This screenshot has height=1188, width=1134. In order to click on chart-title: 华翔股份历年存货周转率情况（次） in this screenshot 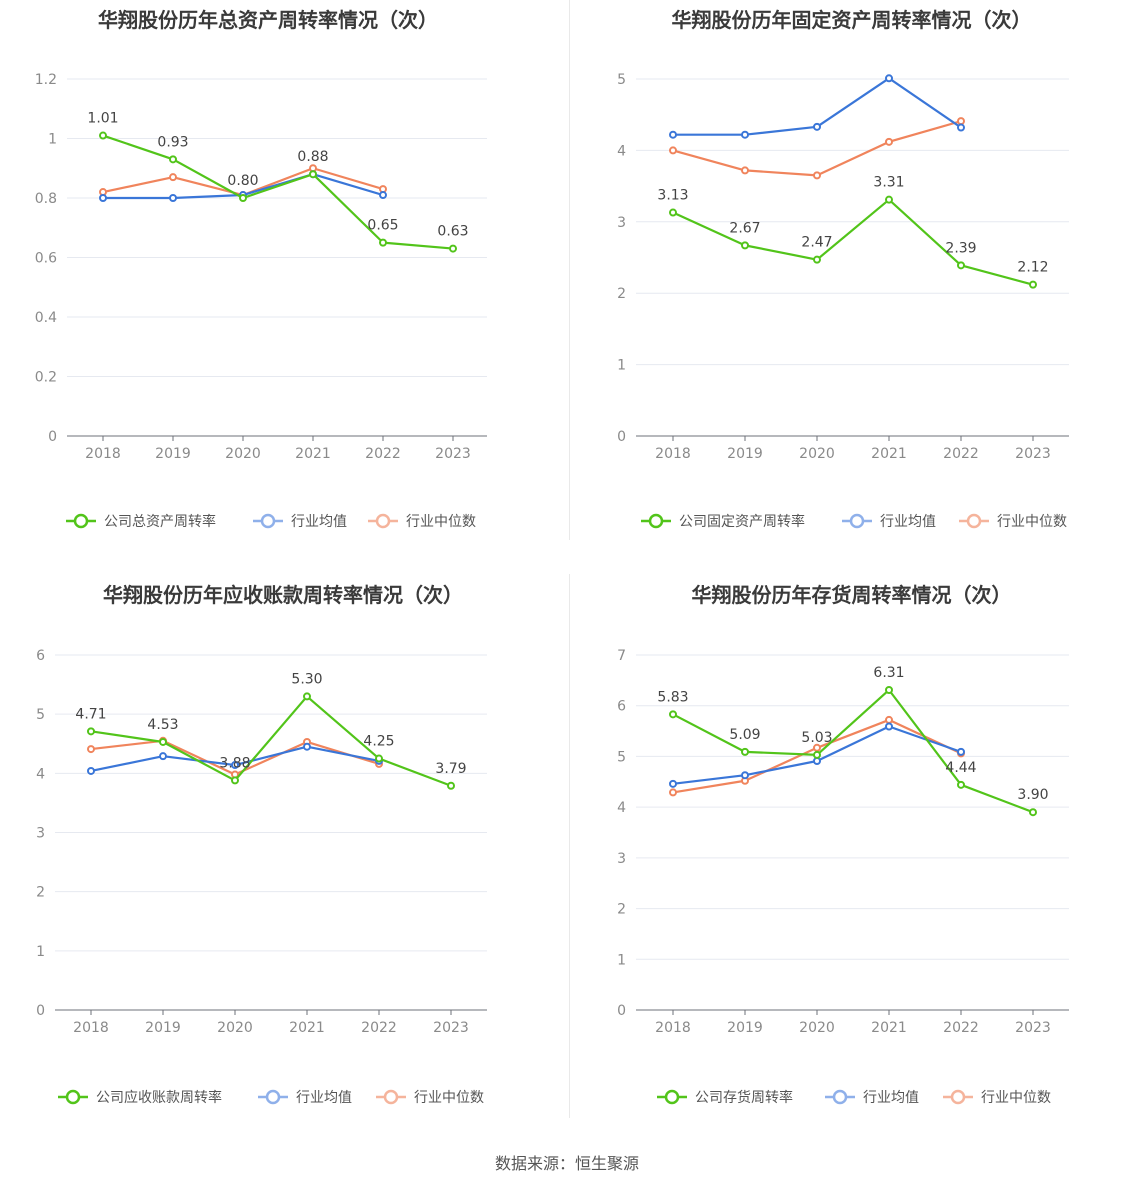, I will do `click(851, 595)`.